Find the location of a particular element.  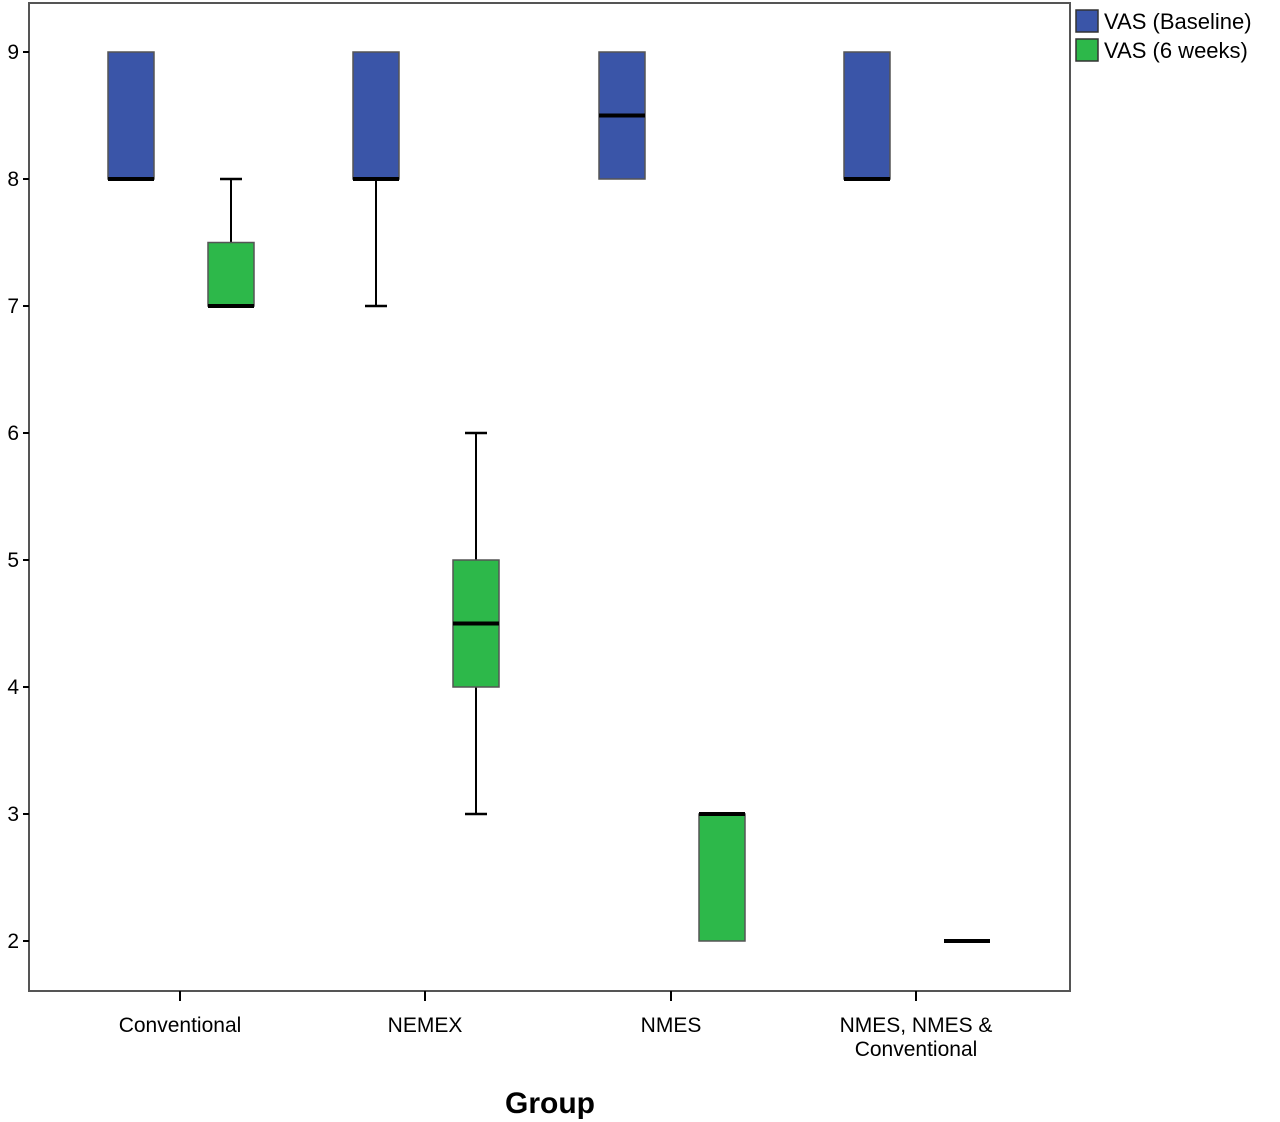

y-tick-label: 9 is located at coordinates (13, 52).